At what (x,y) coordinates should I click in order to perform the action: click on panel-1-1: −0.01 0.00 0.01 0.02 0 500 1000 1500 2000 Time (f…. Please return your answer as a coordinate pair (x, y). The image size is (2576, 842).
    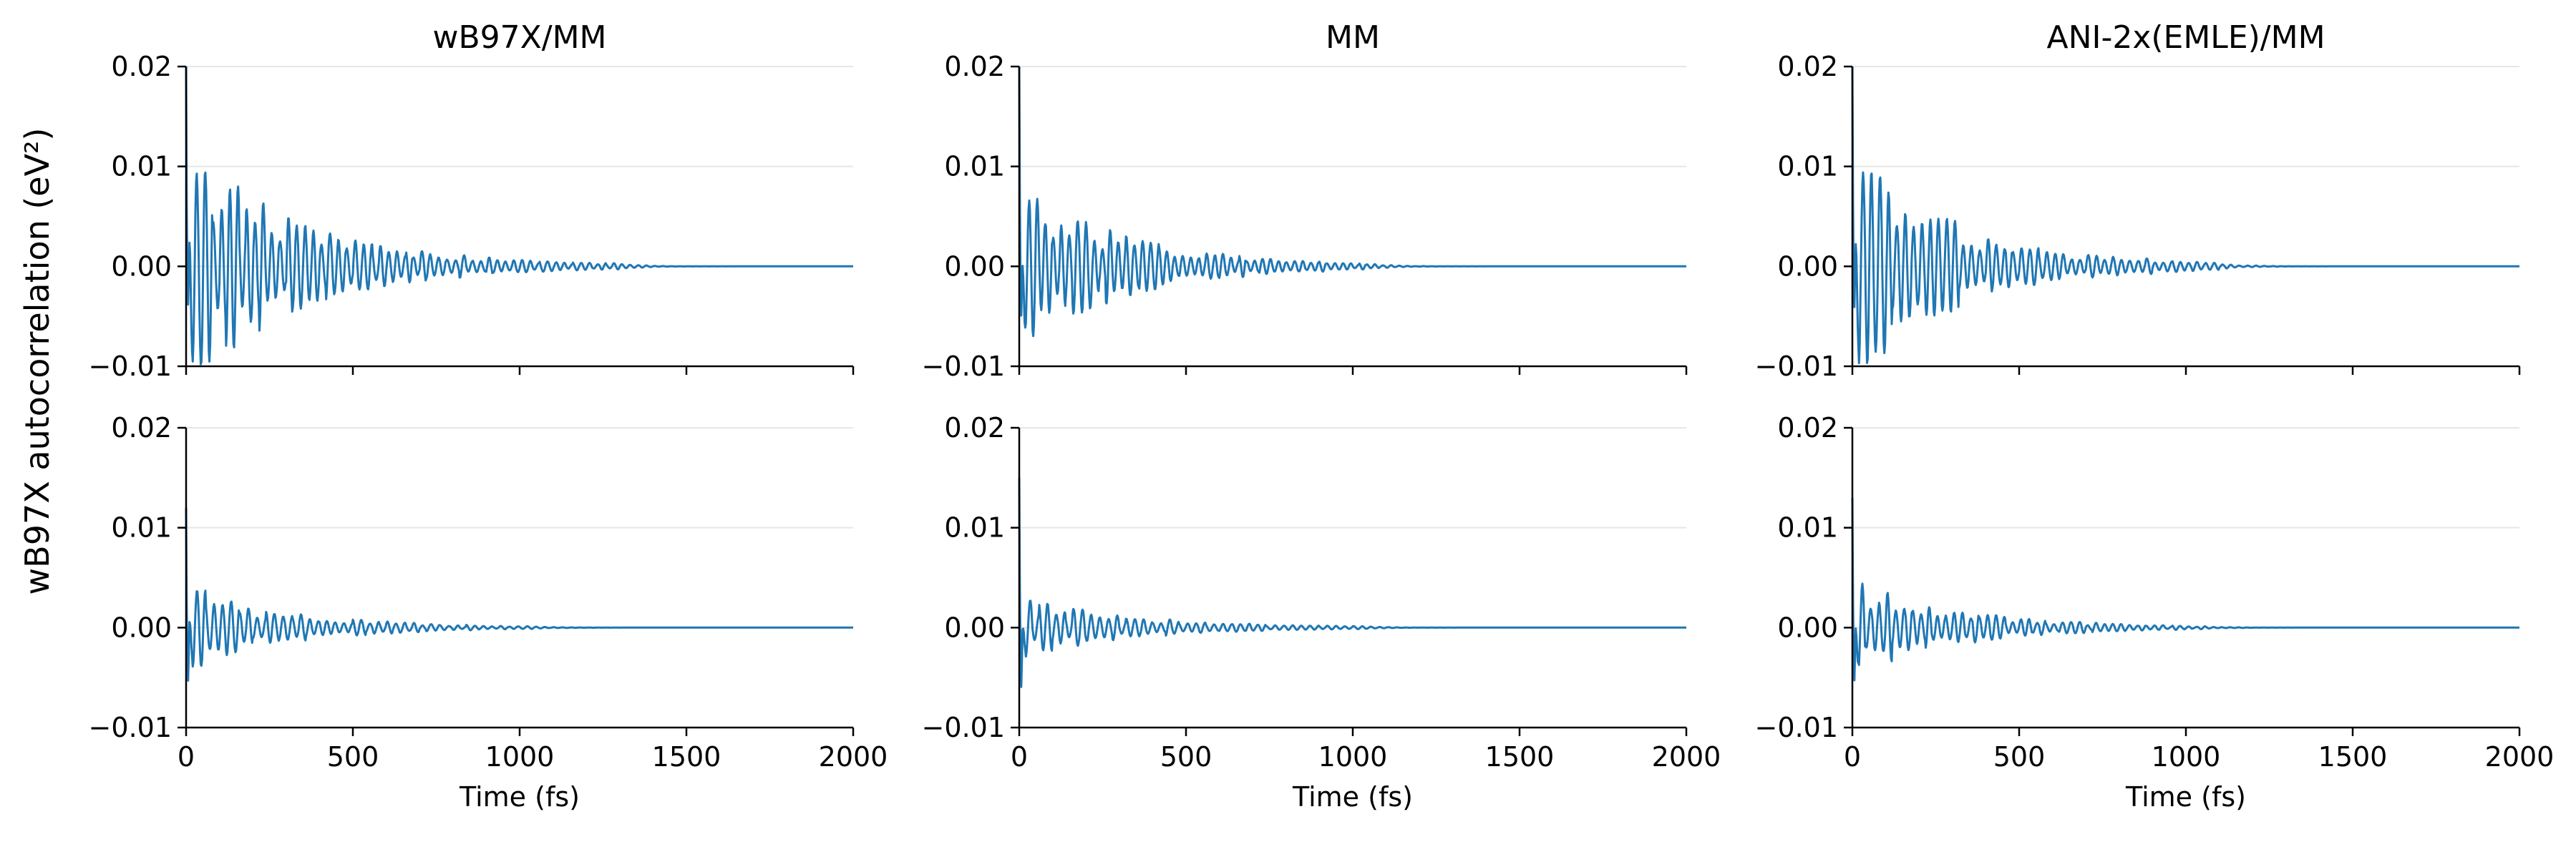
    Looking at the image, I should click on (1321, 613).